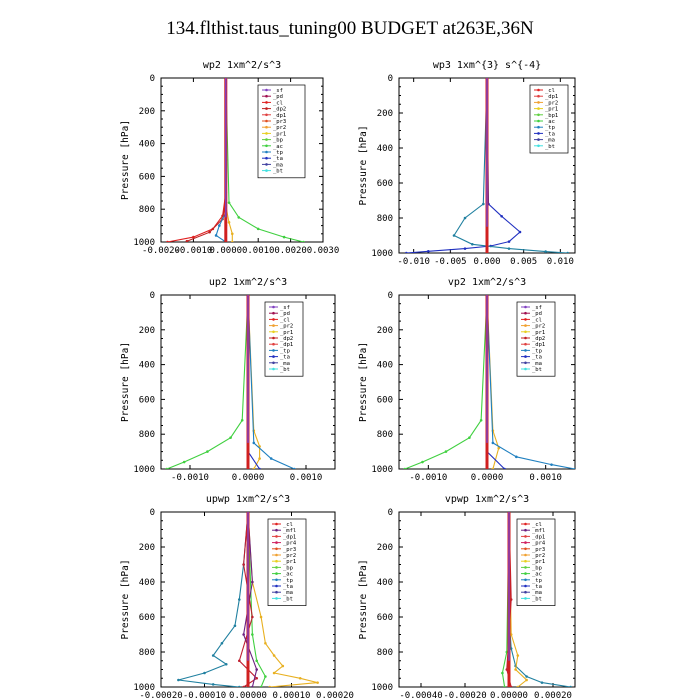  Describe the element at coordinates (446, 382) in the screenshot. I see `series-line-dp1` at that location.